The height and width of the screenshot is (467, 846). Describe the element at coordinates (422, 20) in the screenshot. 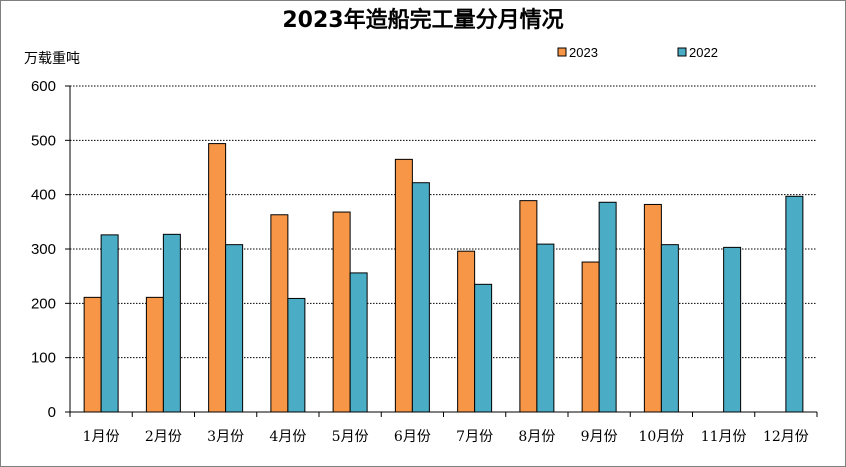

I see `chart-title: 2023年造船完工量分月情况` at that location.